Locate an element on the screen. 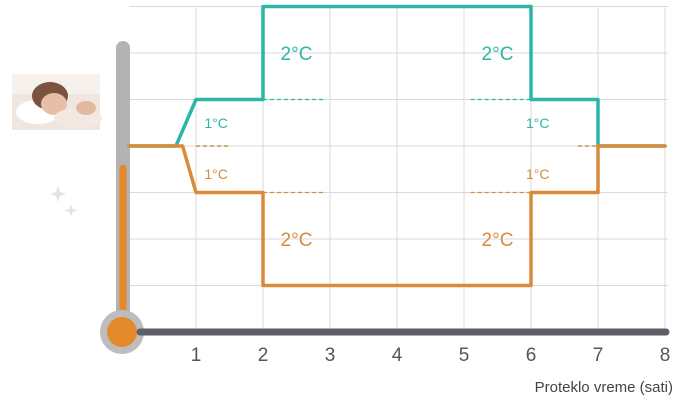  reference-dashes is located at coordinates (397, 146).